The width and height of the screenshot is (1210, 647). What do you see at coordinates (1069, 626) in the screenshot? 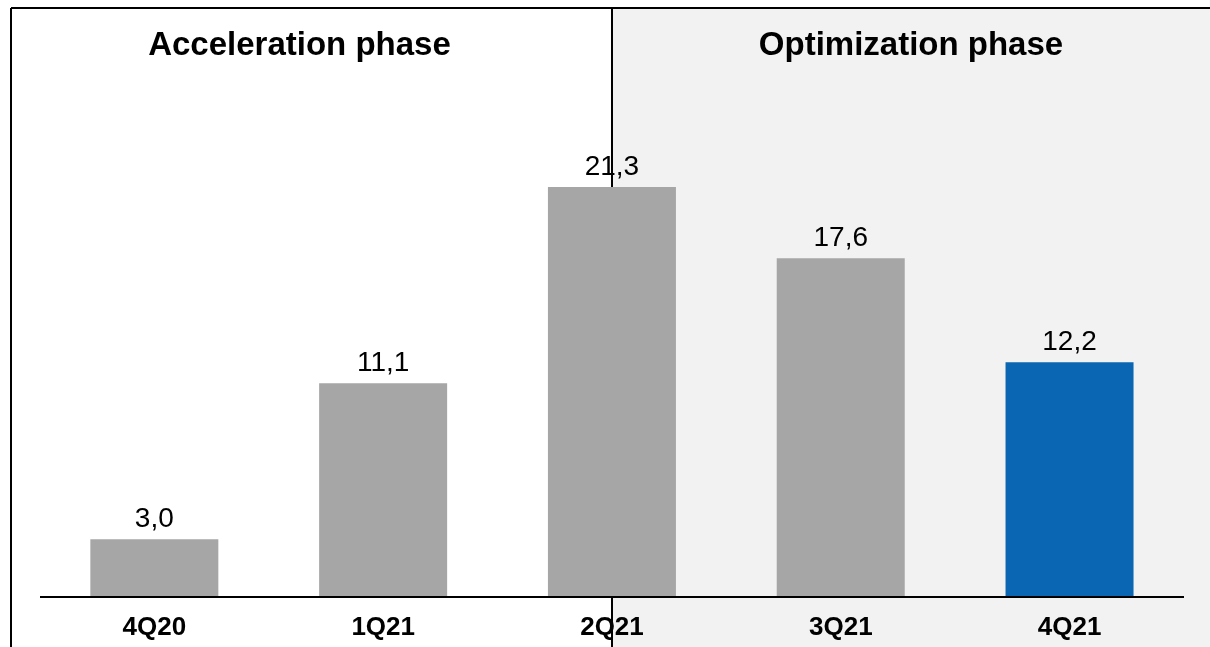
I see `x-tick-label: 4Q21` at bounding box center [1069, 626].